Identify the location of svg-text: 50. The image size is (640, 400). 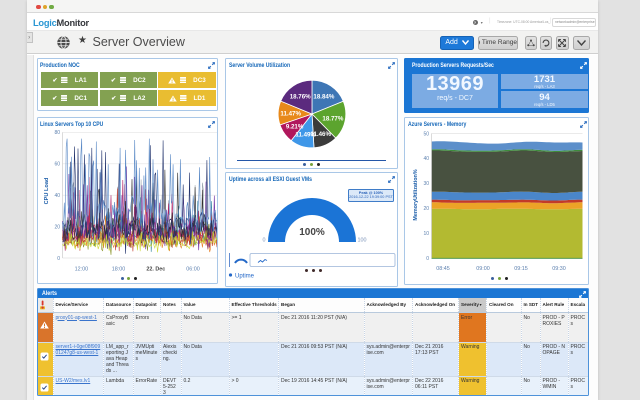
(426, 134).